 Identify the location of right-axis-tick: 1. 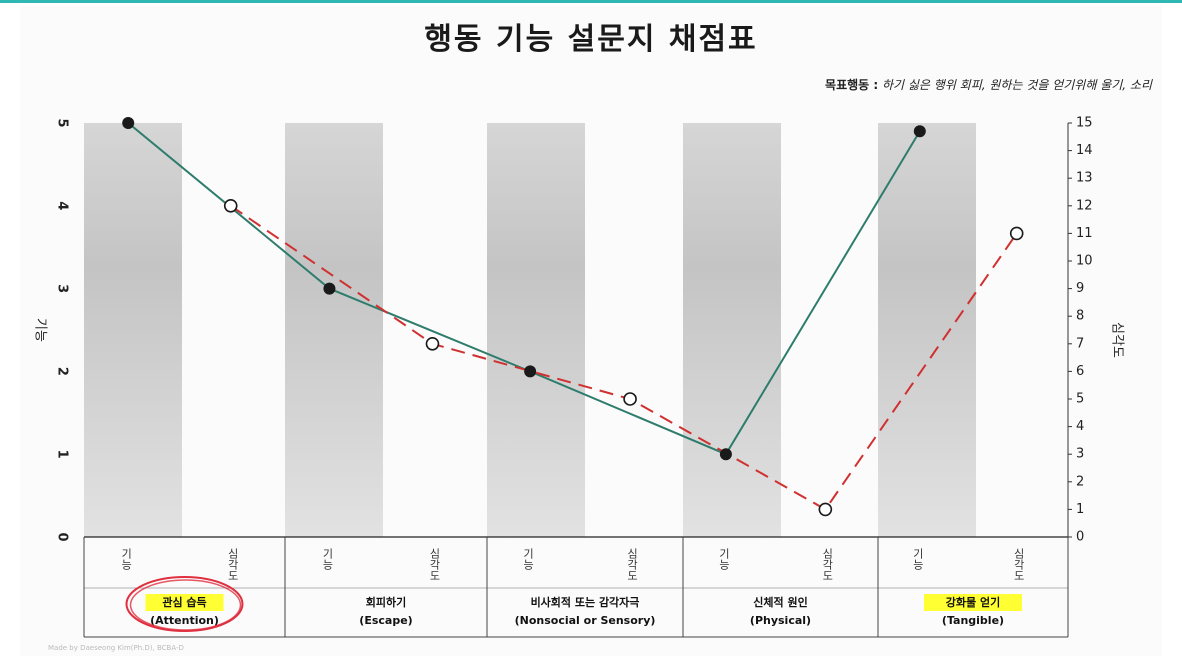
(1080, 509).